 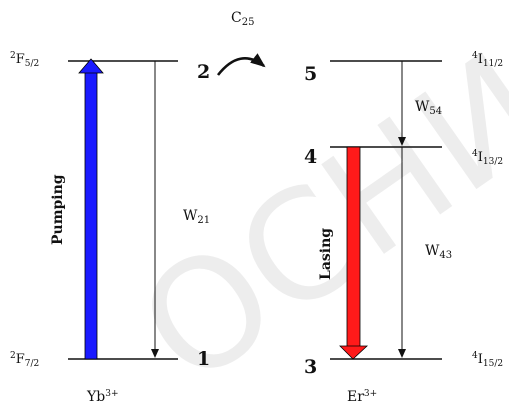 I want to click on c25-label: C25, so click(x=242, y=19).